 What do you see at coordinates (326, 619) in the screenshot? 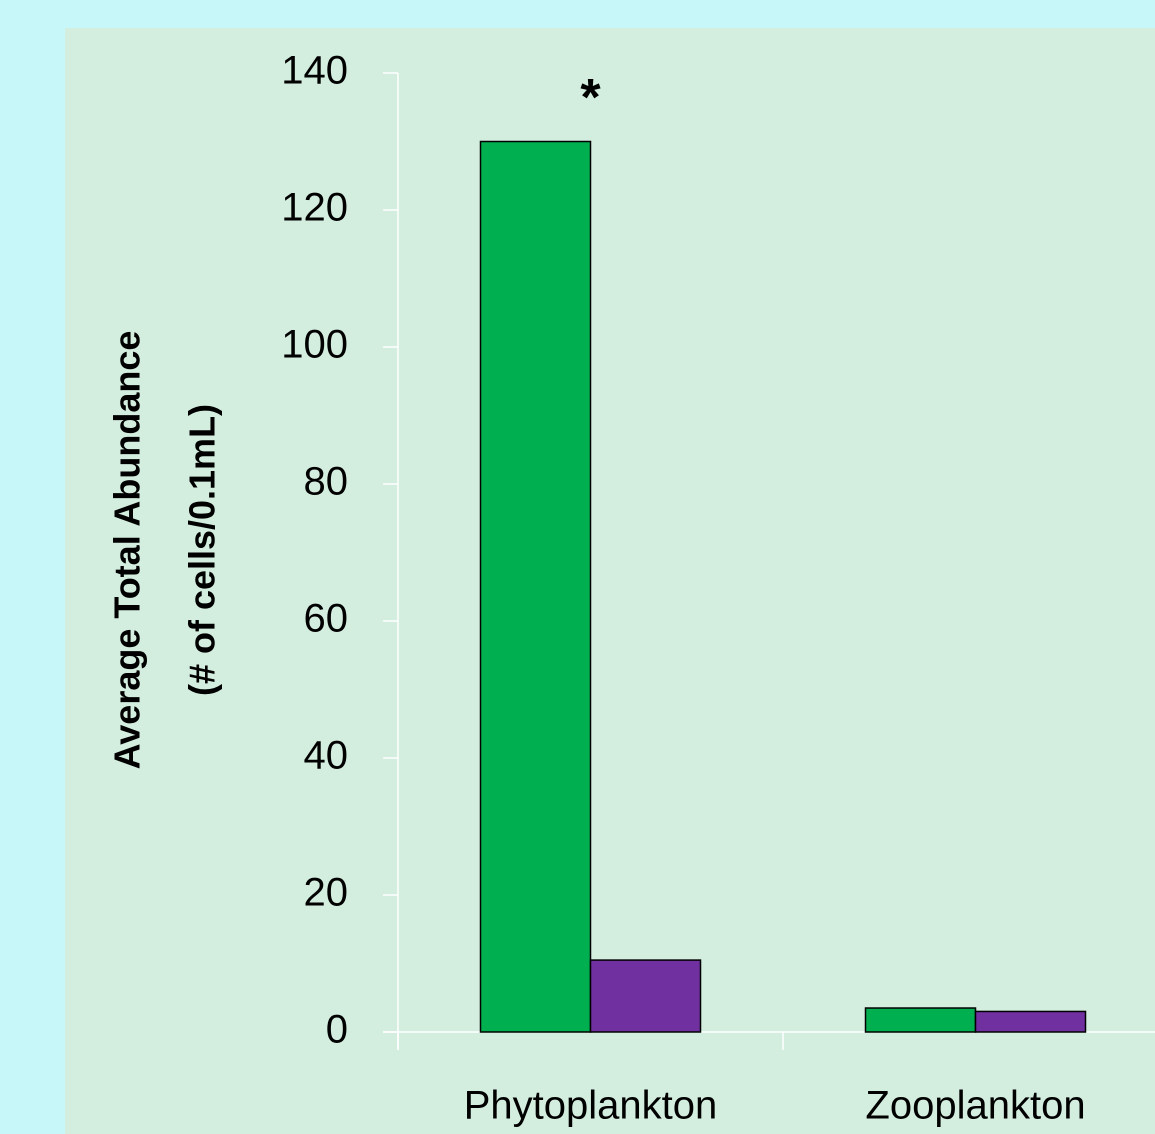
I see `y-tick-label: 60` at bounding box center [326, 619].